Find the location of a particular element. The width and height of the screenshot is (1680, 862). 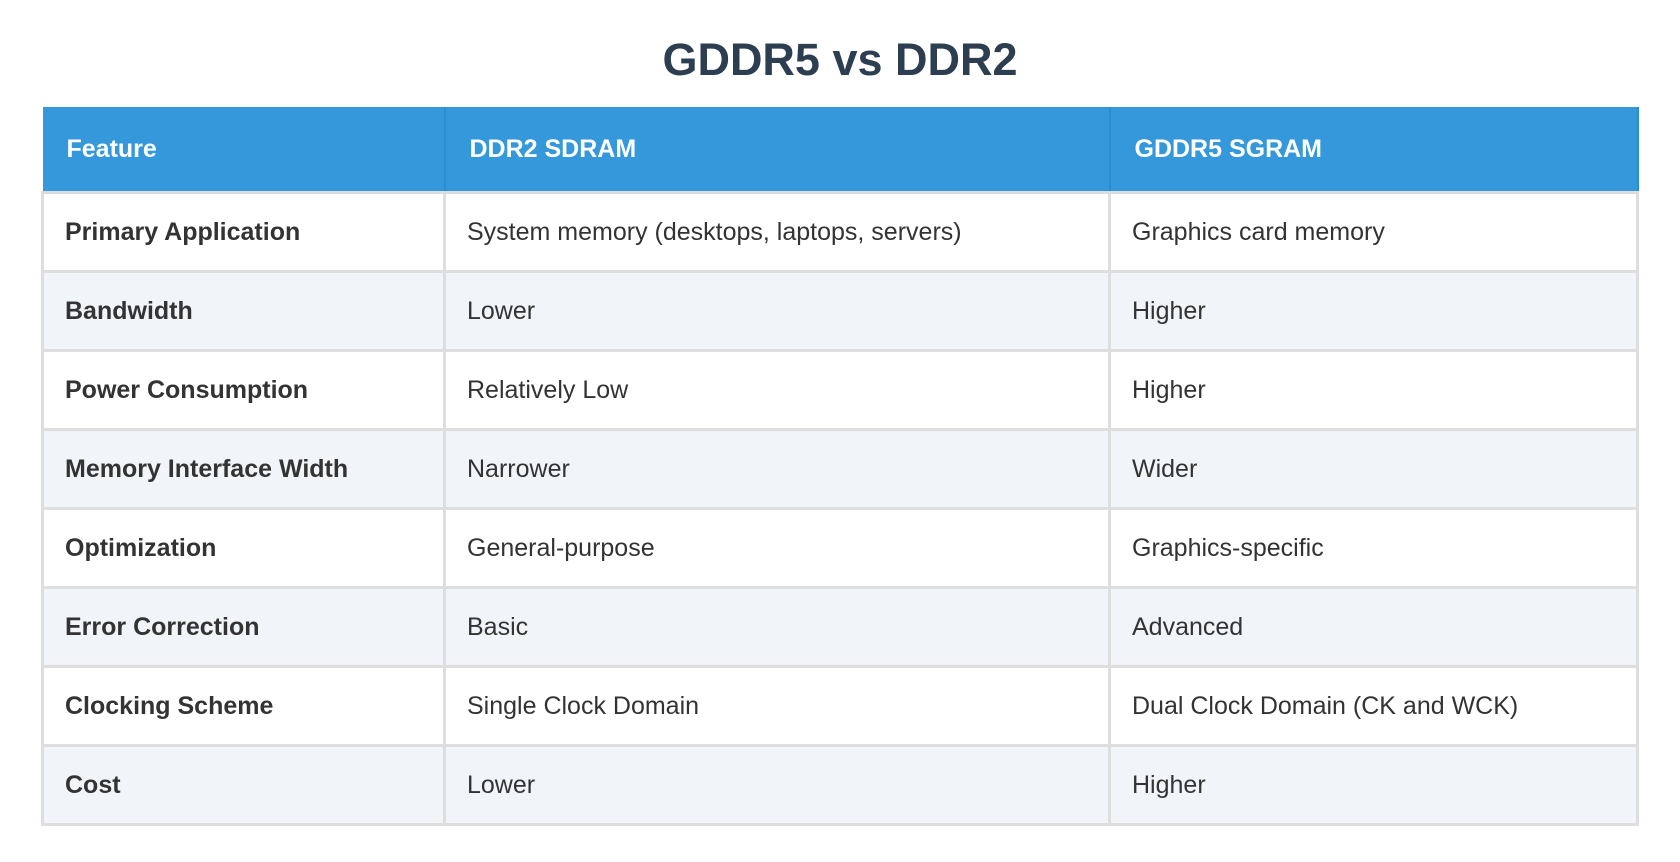

feature-cell: Clocking Scheme is located at coordinates (243, 706).